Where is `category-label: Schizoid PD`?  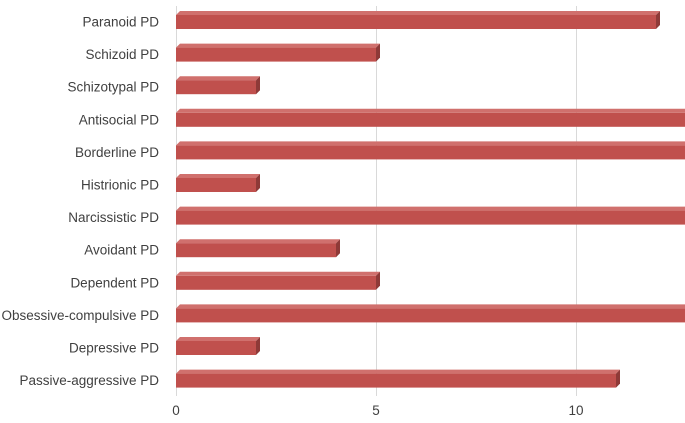 category-label: Schizoid PD is located at coordinates (122, 54).